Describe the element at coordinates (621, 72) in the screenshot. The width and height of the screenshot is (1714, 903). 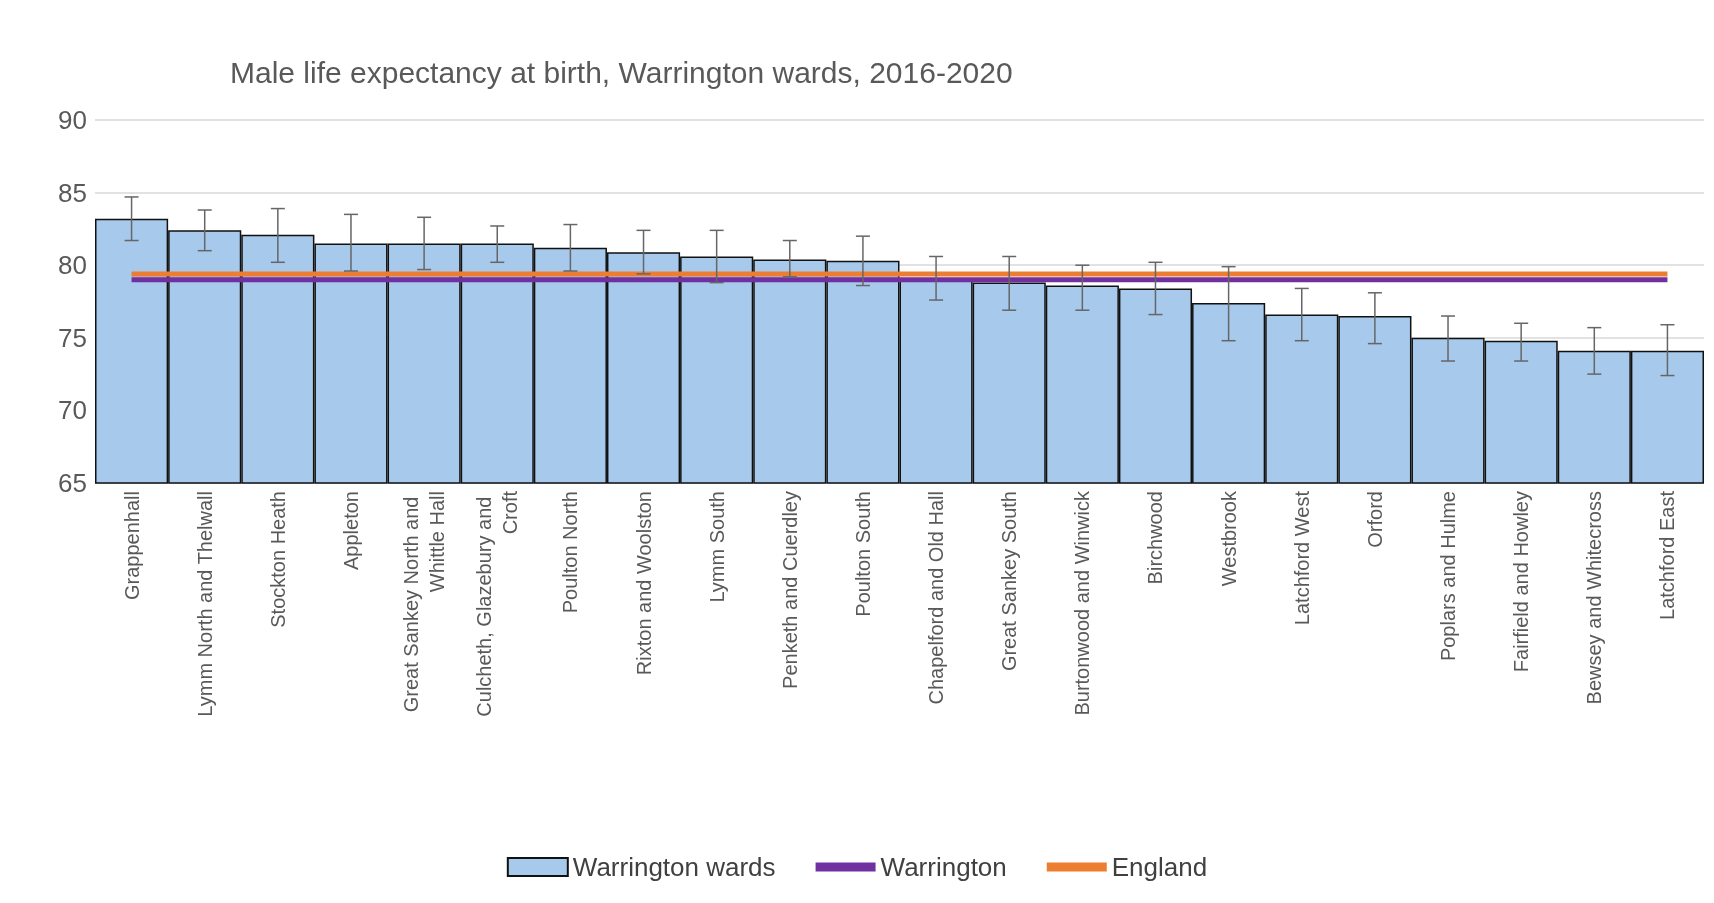
I see `chart-title: Male life expectancy at birth, Warrington wards, 2016-2020` at that location.